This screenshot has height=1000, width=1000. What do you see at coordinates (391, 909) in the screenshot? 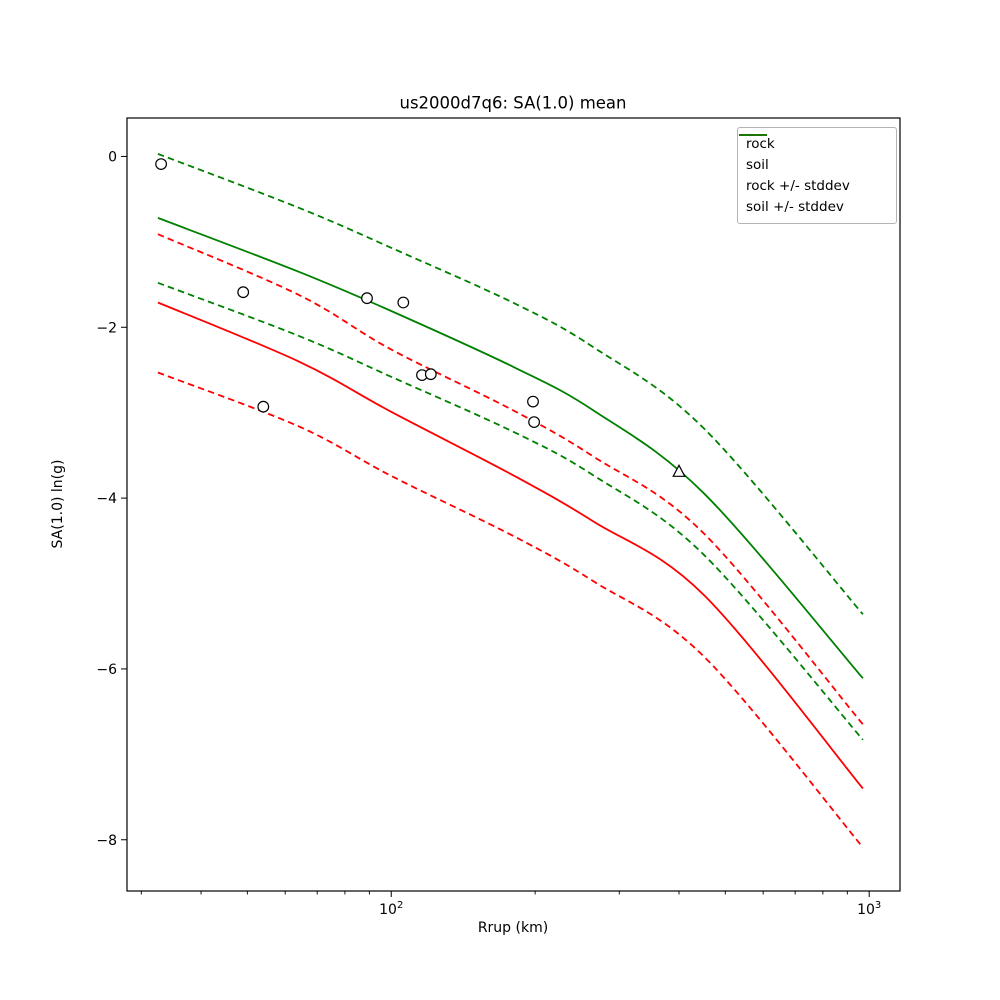
I see `x-axis-tick-label: 102` at bounding box center [391, 909].